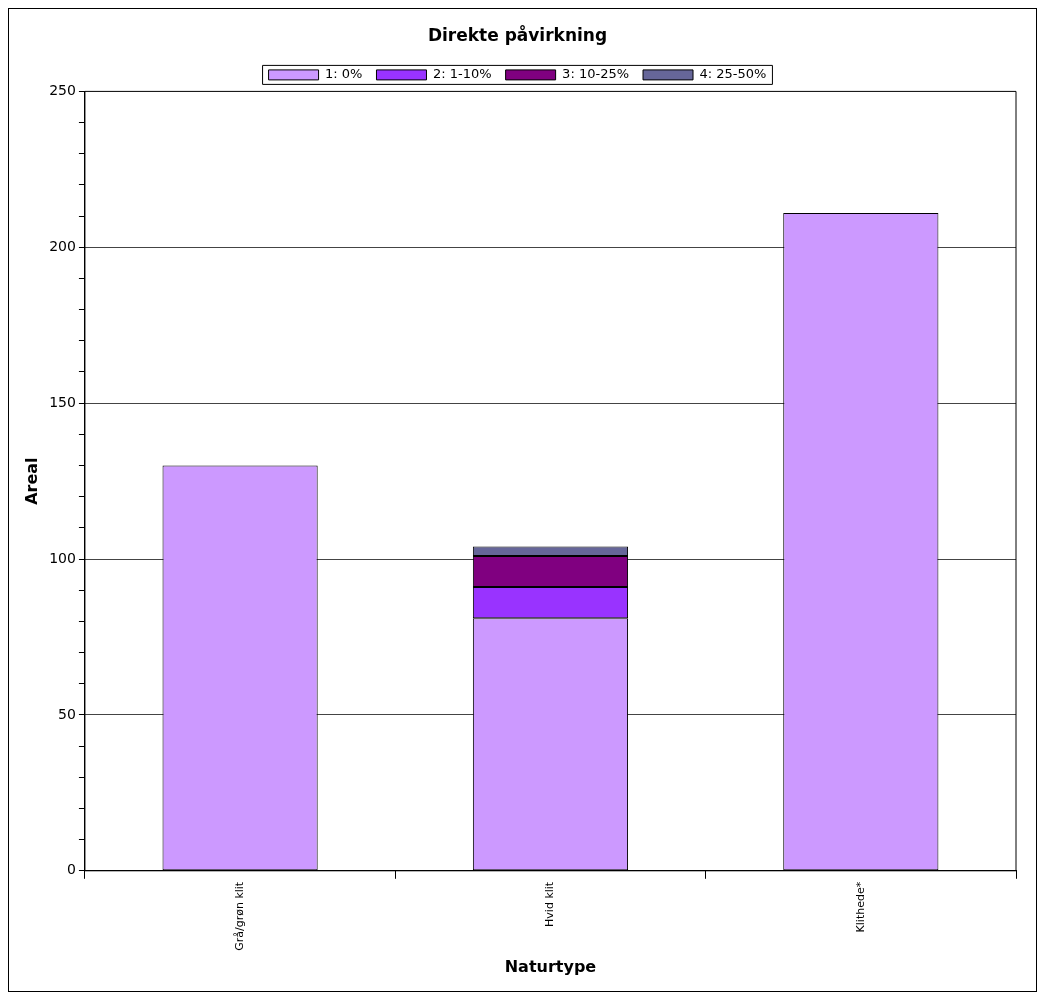 The image size is (1045, 1000). What do you see at coordinates (550, 904) in the screenshot?
I see `x-tick-label: Hvid klit` at bounding box center [550, 904].